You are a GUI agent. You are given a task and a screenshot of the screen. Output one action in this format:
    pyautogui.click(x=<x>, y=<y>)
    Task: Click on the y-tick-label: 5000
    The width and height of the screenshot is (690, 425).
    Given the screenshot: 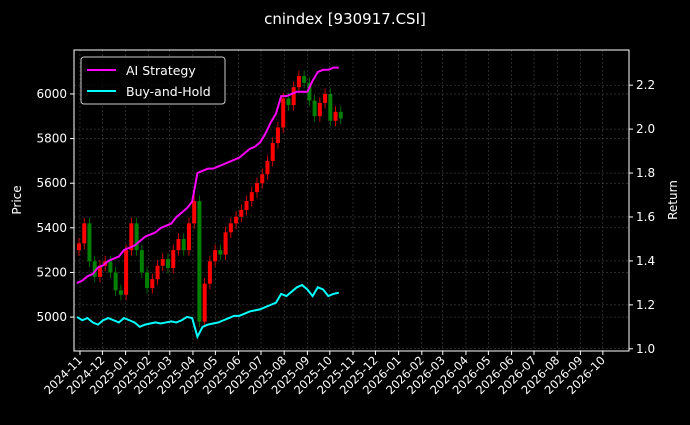 What is the action you would take?
    pyautogui.click(x=51, y=317)
    